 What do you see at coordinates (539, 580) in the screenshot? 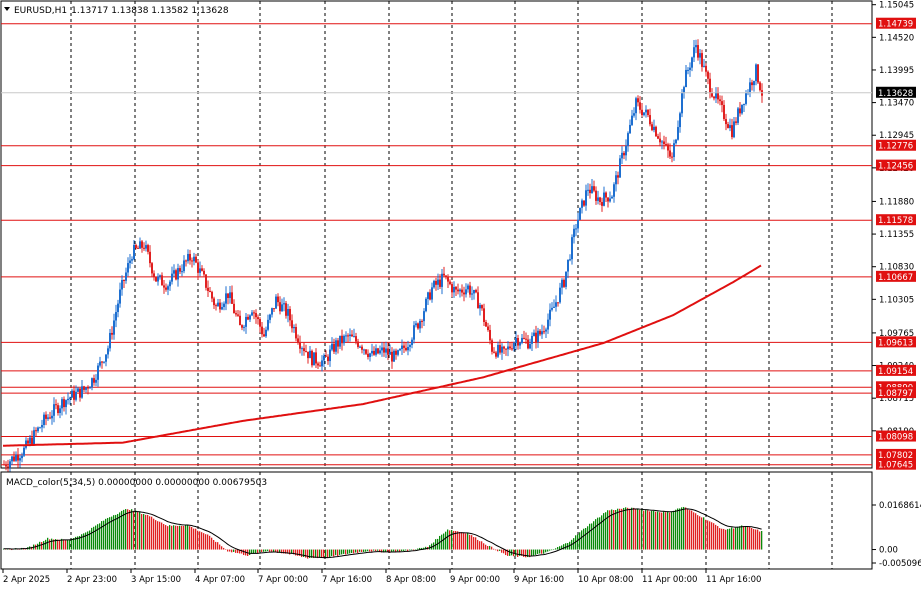
I see `time-tick-label: 9 Apr 16:00` at bounding box center [539, 580].